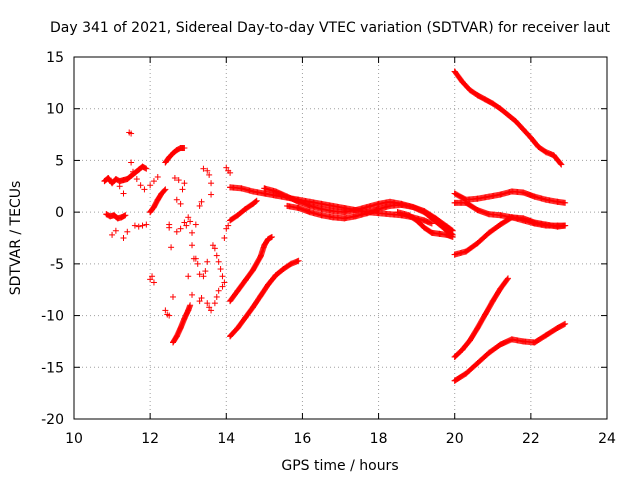  What do you see at coordinates (16, 238) in the screenshot?
I see `y-axis-label: SDTVAR / TECUs` at bounding box center [16, 238].